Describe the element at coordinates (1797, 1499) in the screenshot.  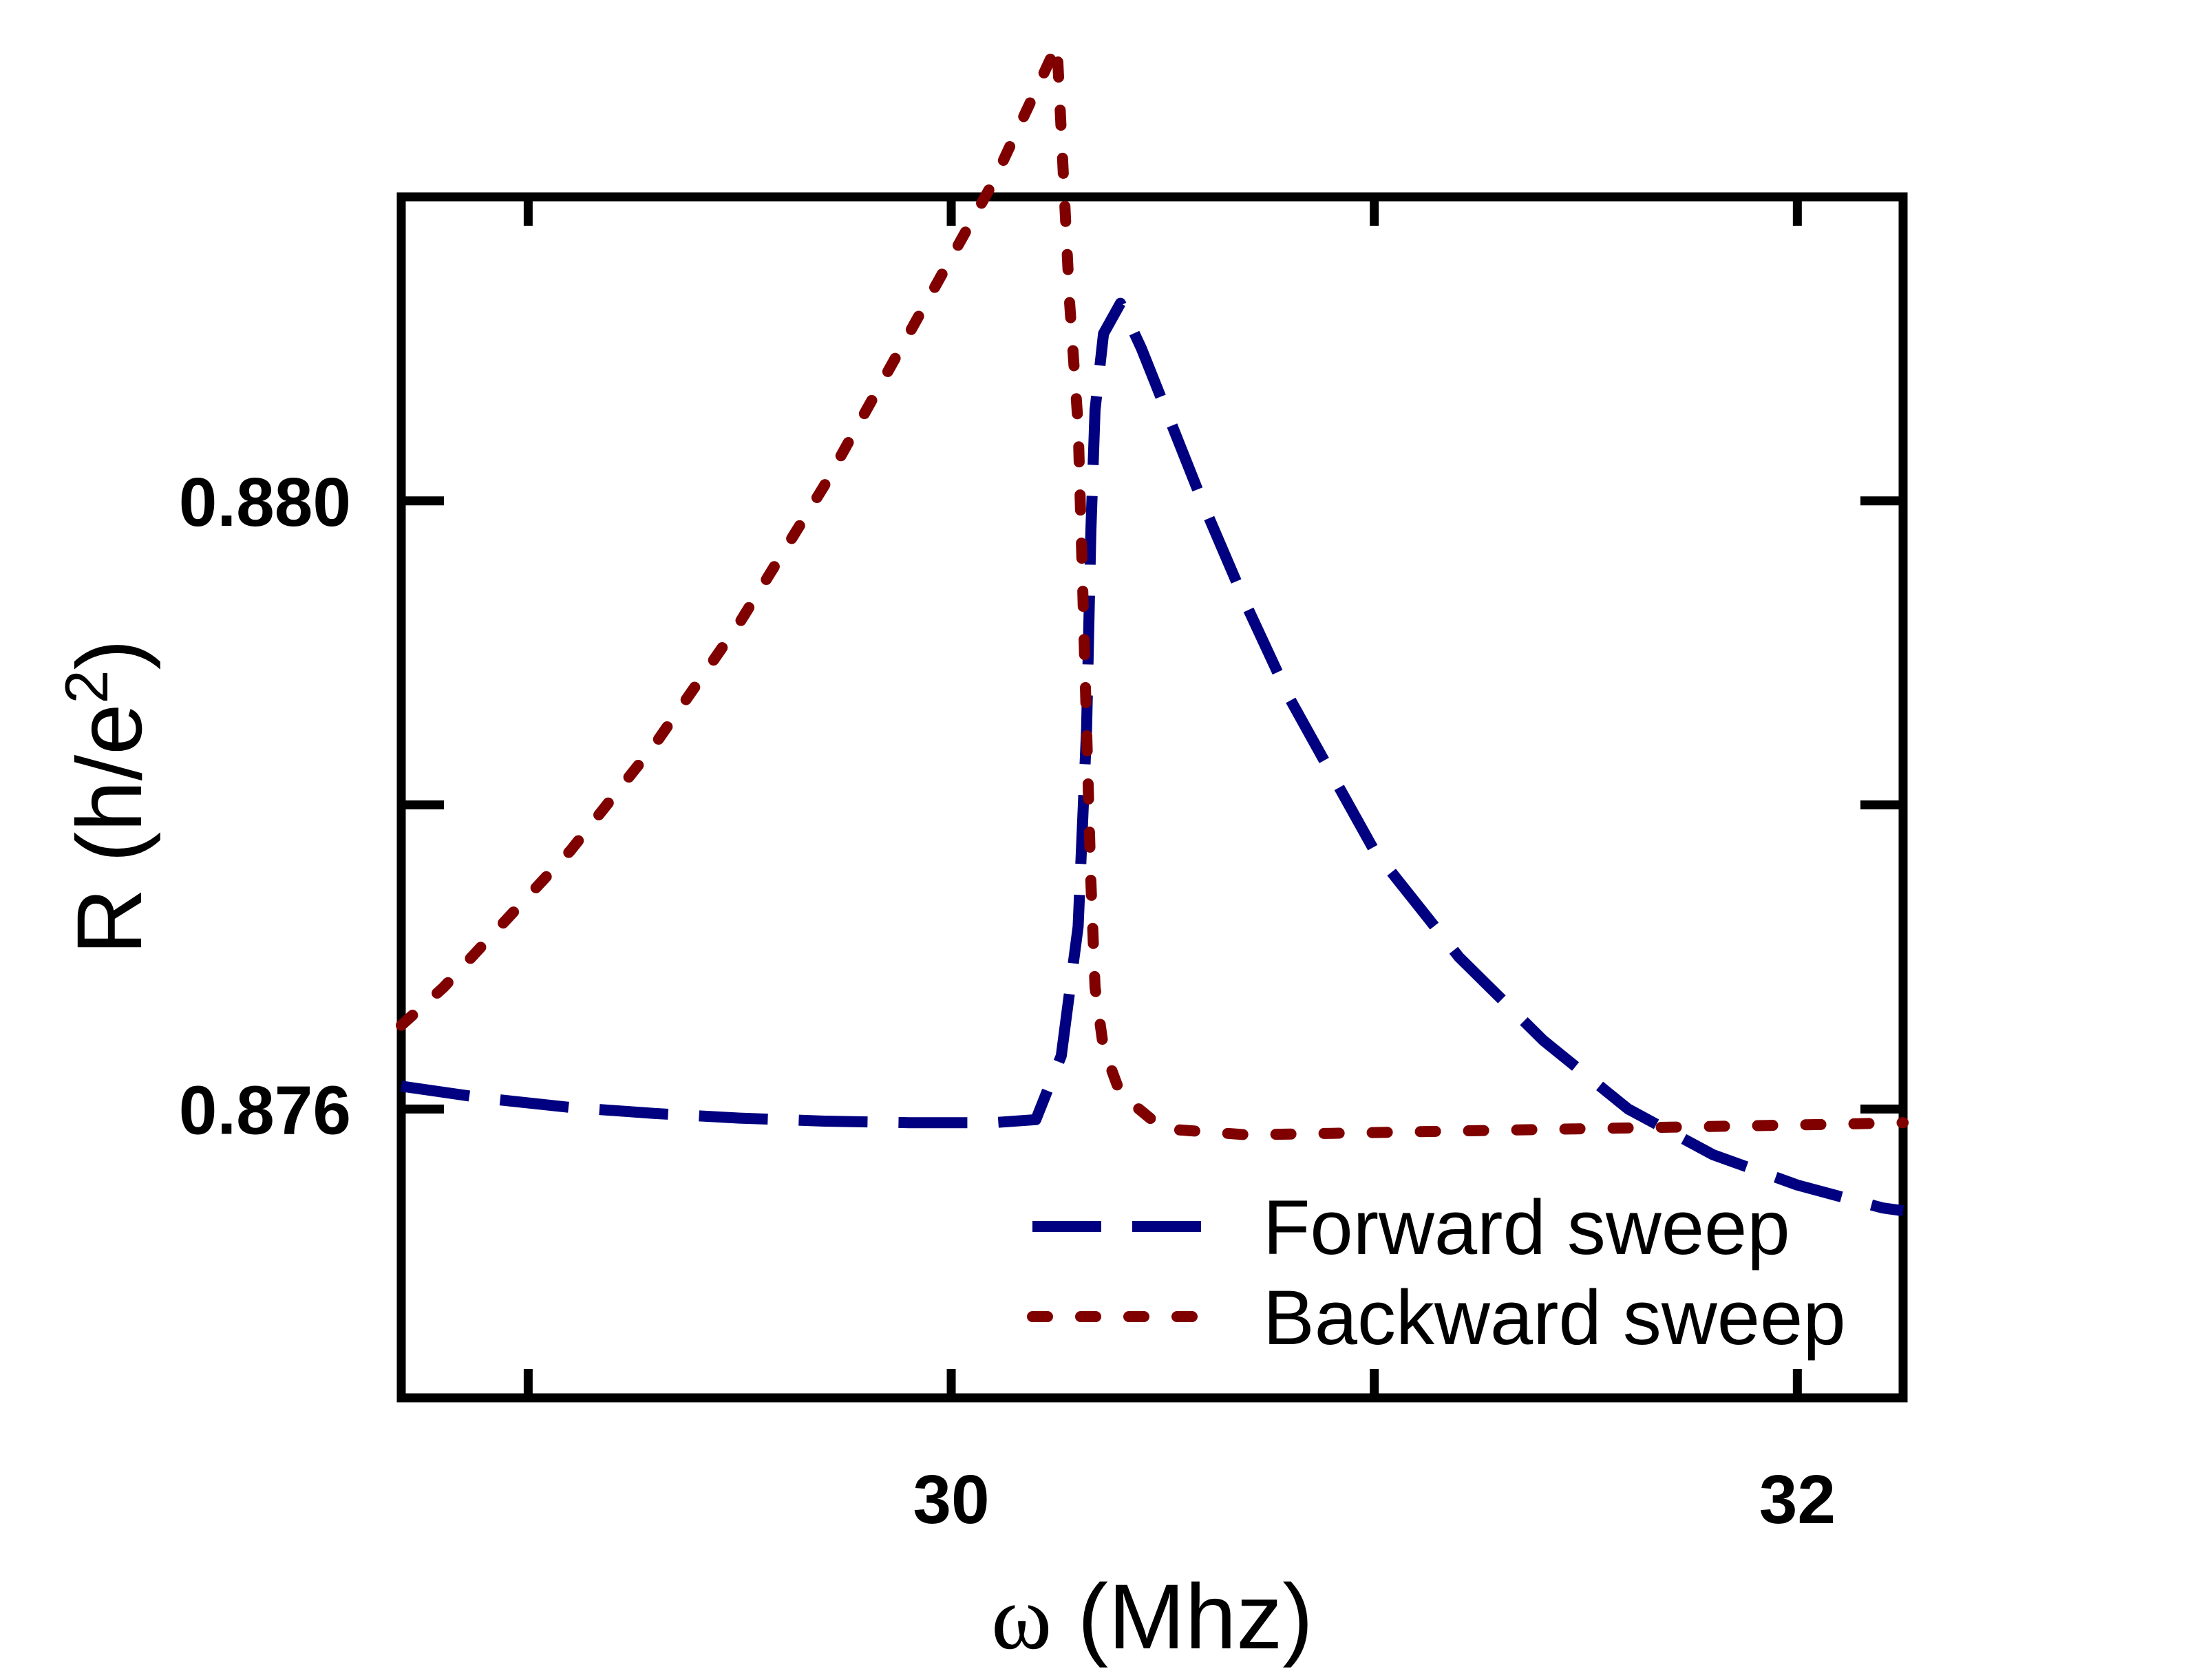
I see `x-tick-label: 32` at that location.